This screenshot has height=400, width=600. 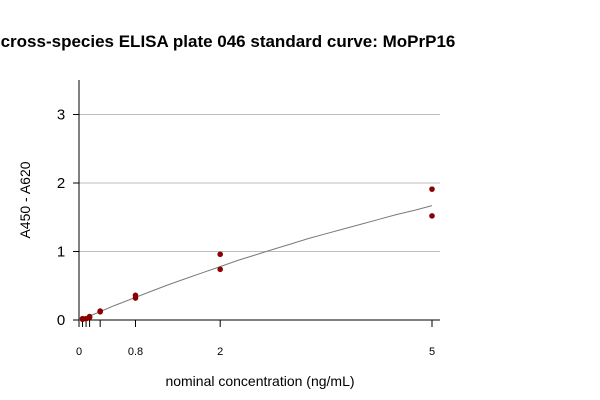 What do you see at coordinates (79, 352) in the screenshot?
I see `x-tick-label: 0` at bounding box center [79, 352].